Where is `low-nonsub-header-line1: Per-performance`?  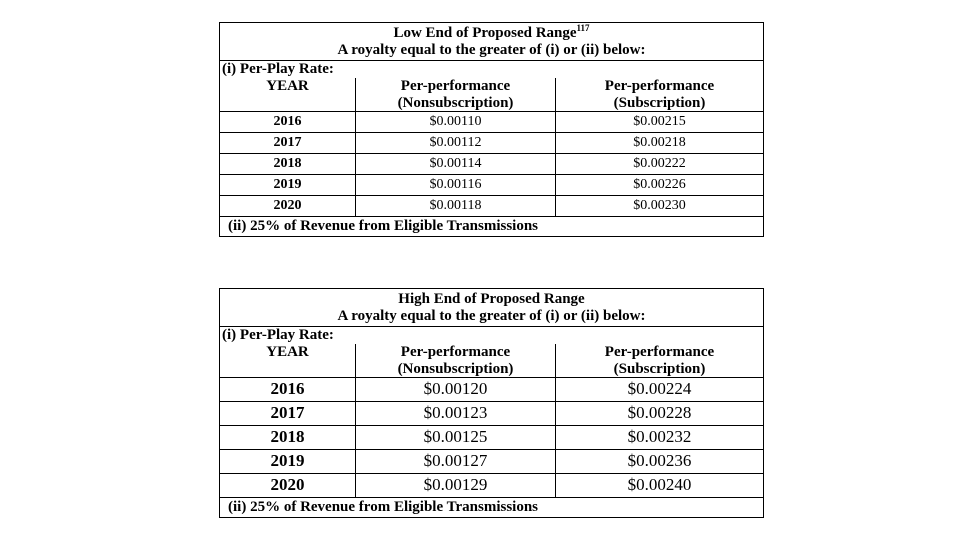 low-nonsub-header-line1: Per-performance is located at coordinates (455, 86).